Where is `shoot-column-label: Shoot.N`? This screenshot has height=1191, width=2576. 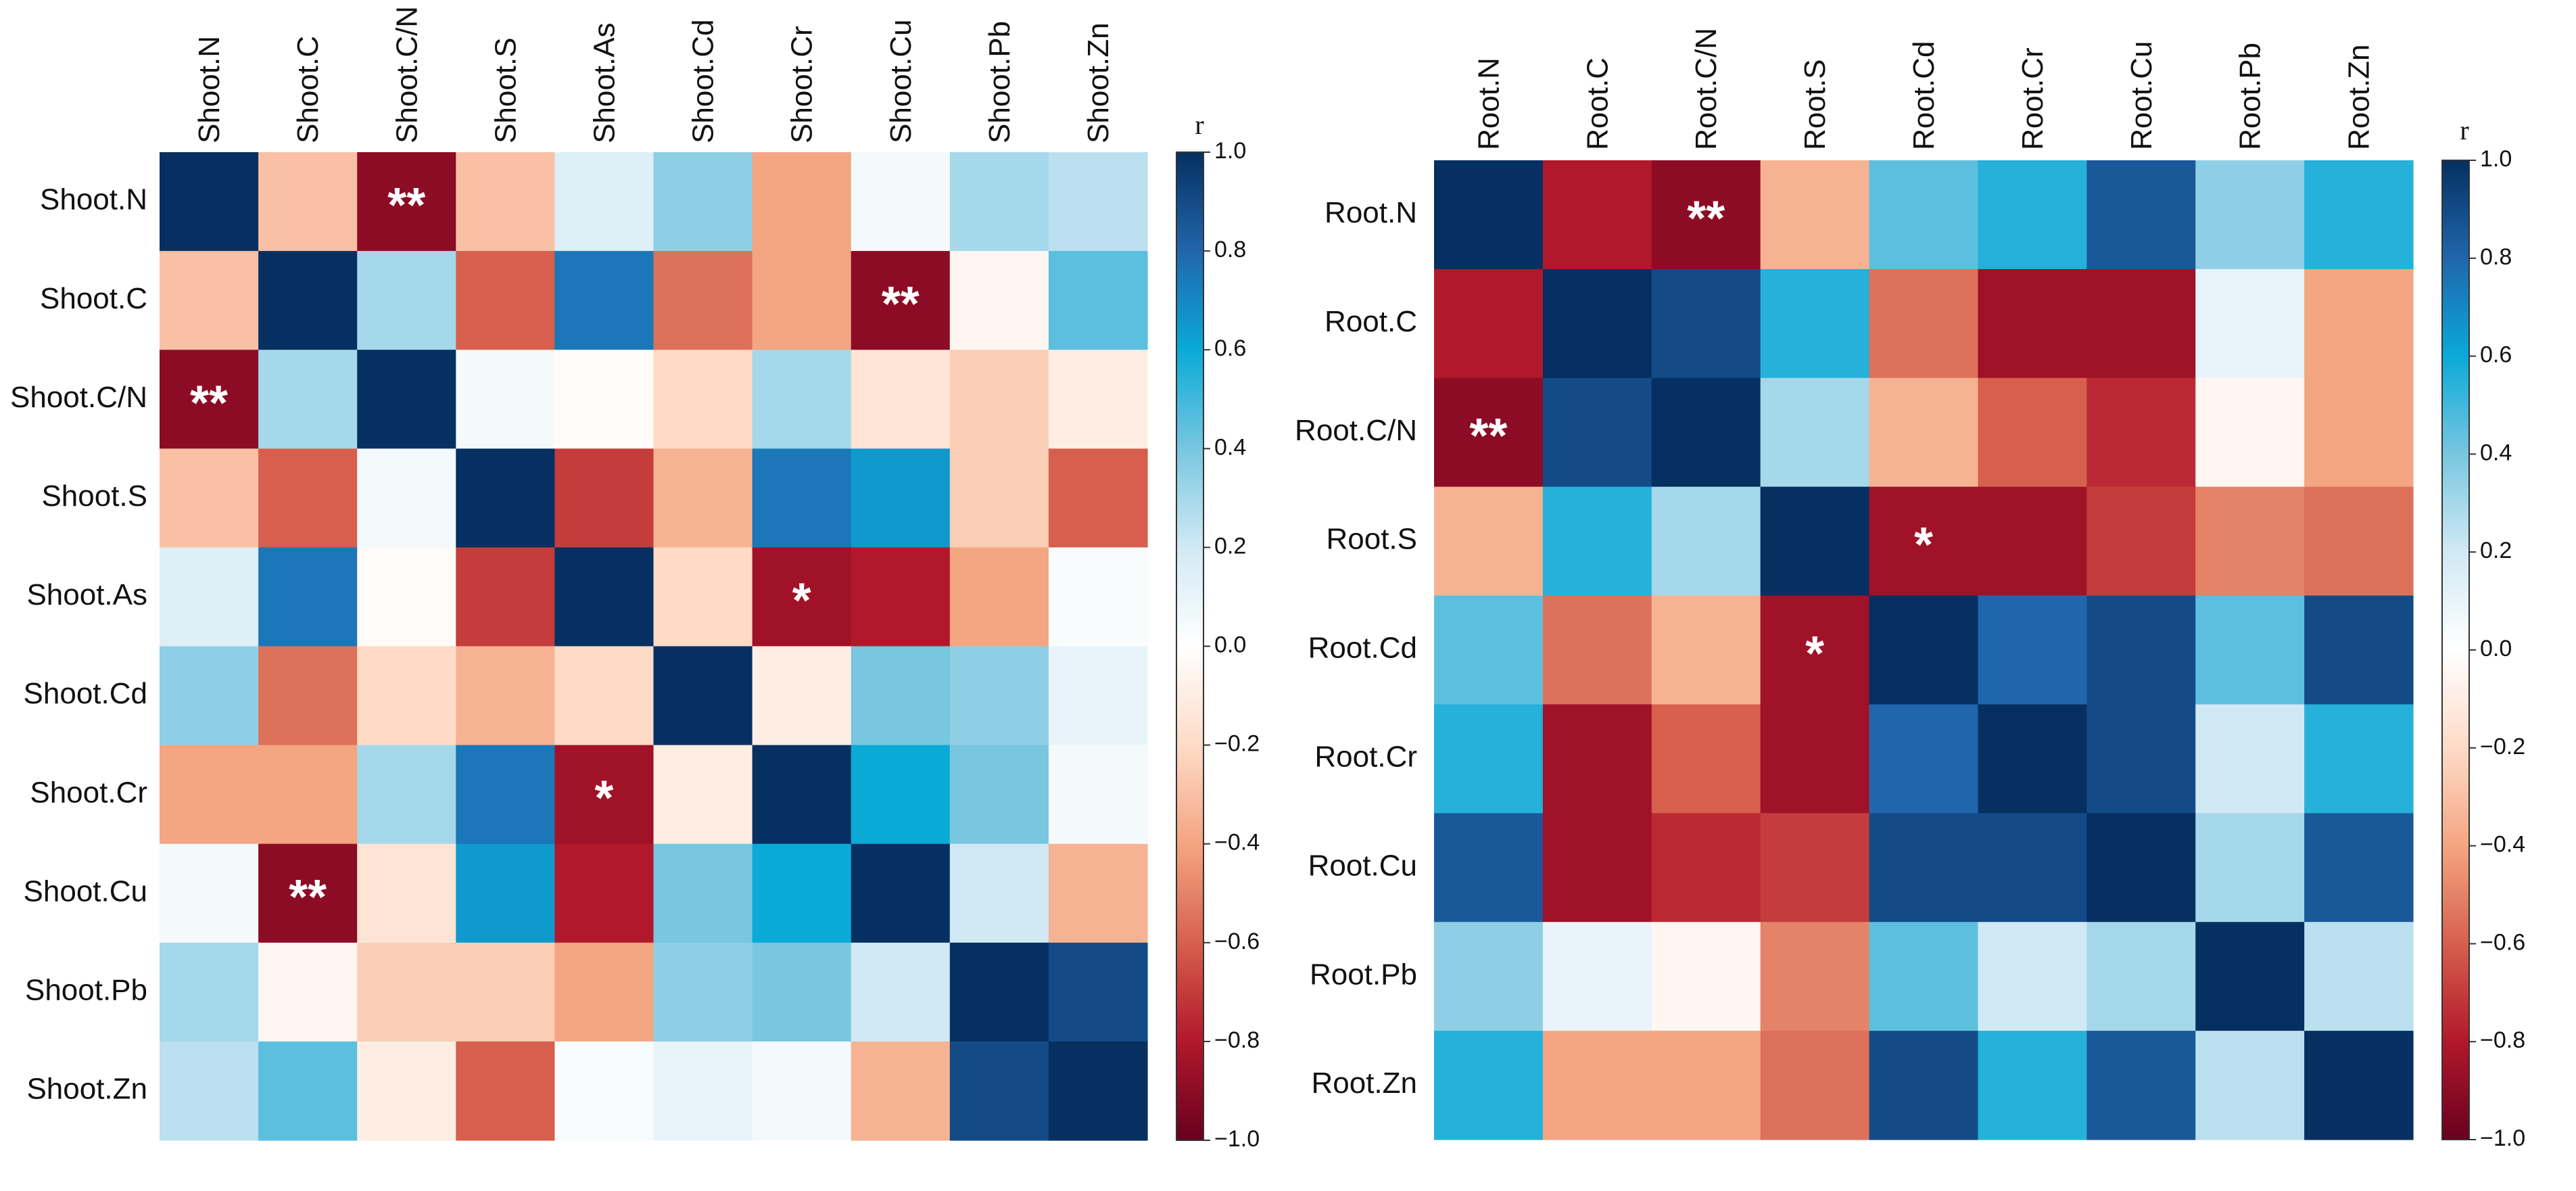 shoot-column-label: Shoot.N is located at coordinates (209, 89).